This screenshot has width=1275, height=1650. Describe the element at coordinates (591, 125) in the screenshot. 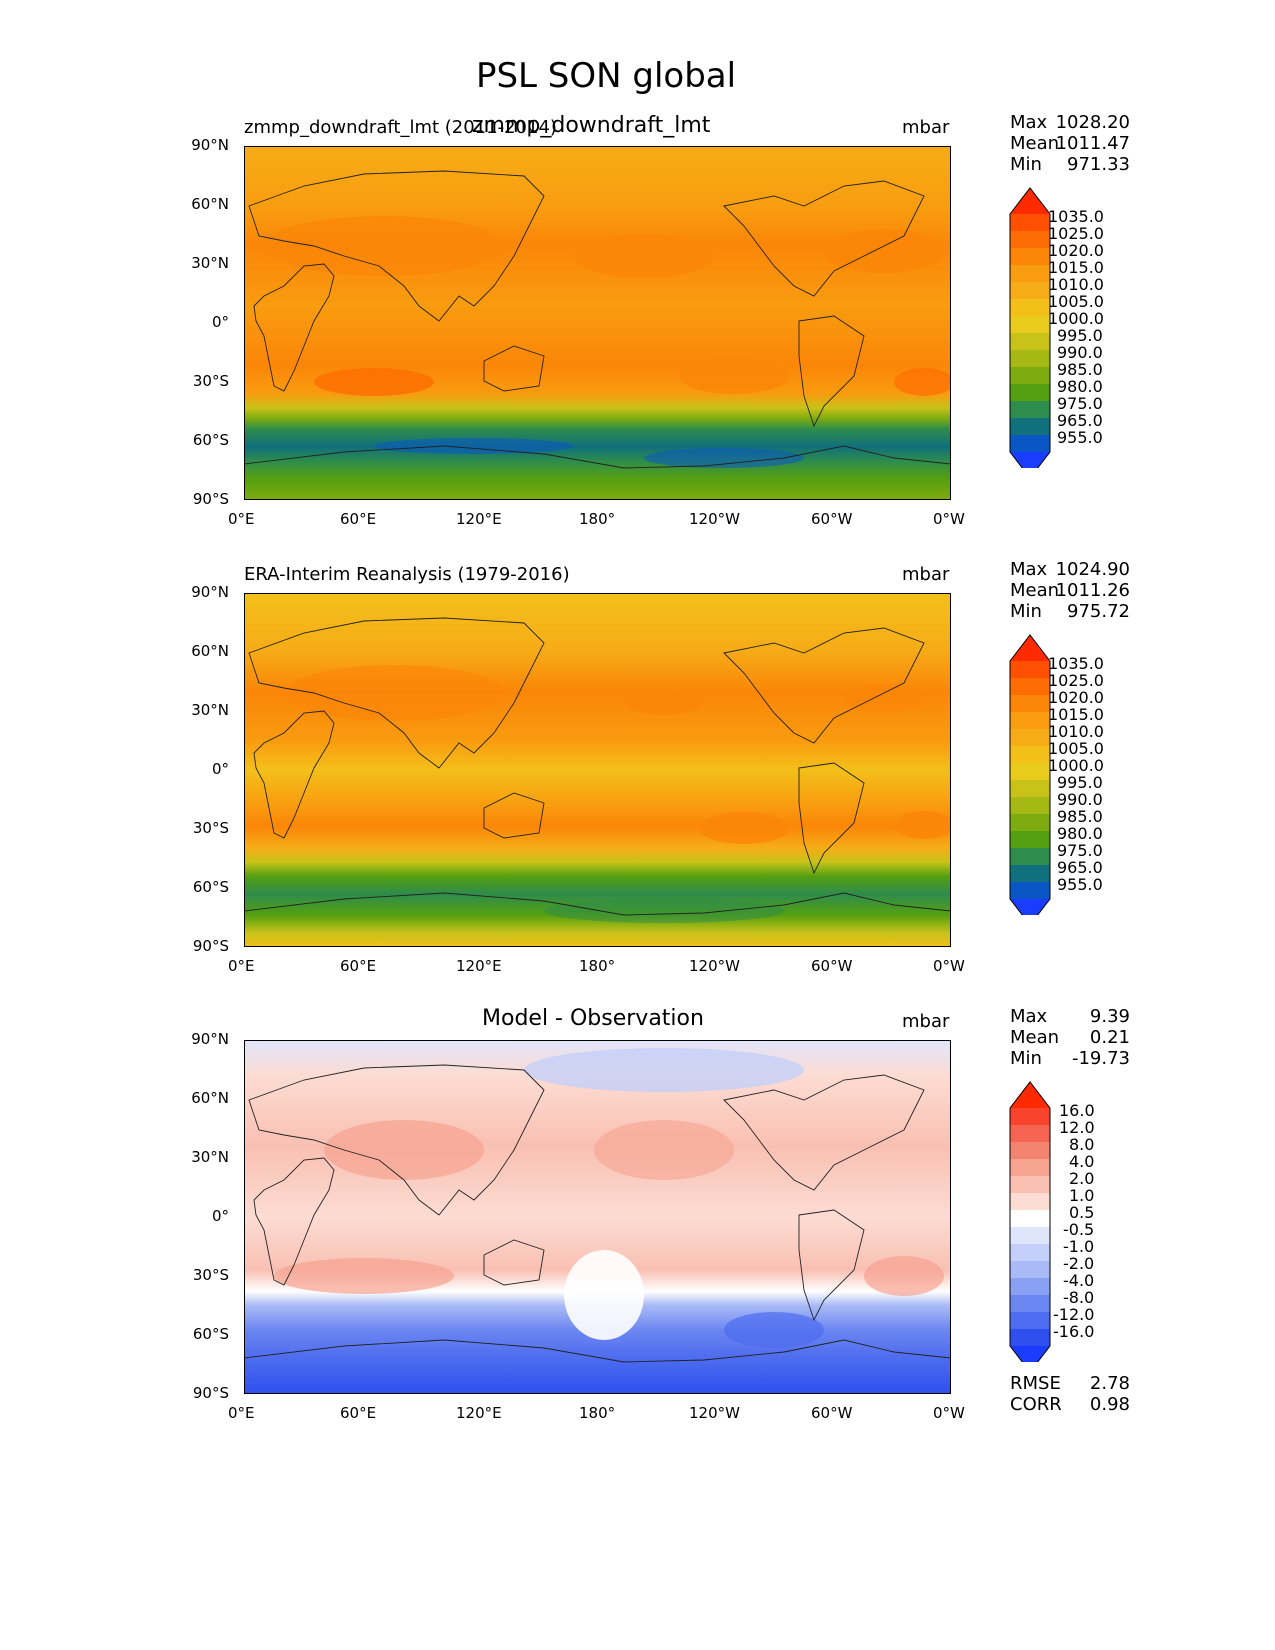

I see `panel-model-center-title: zmmp_downdraft_lmt` at that location.